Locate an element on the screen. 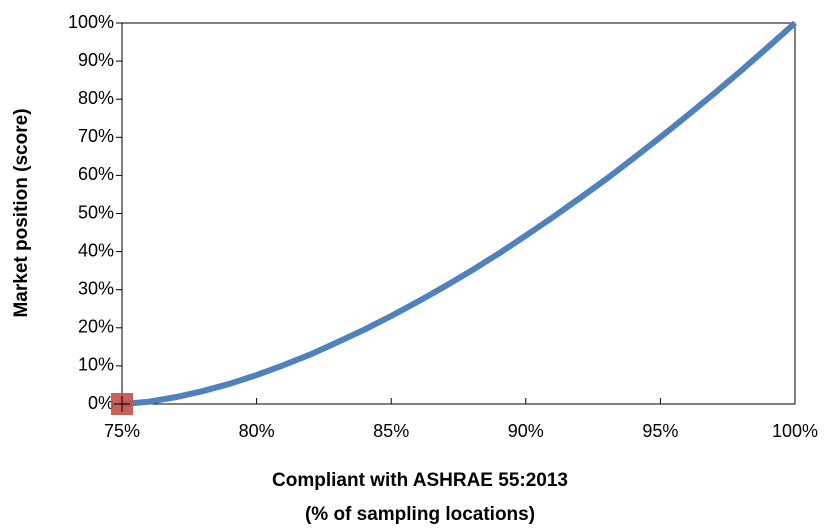 The image size is (839, 528). y-tick-label: 20% is located at coordinates (96, 327).